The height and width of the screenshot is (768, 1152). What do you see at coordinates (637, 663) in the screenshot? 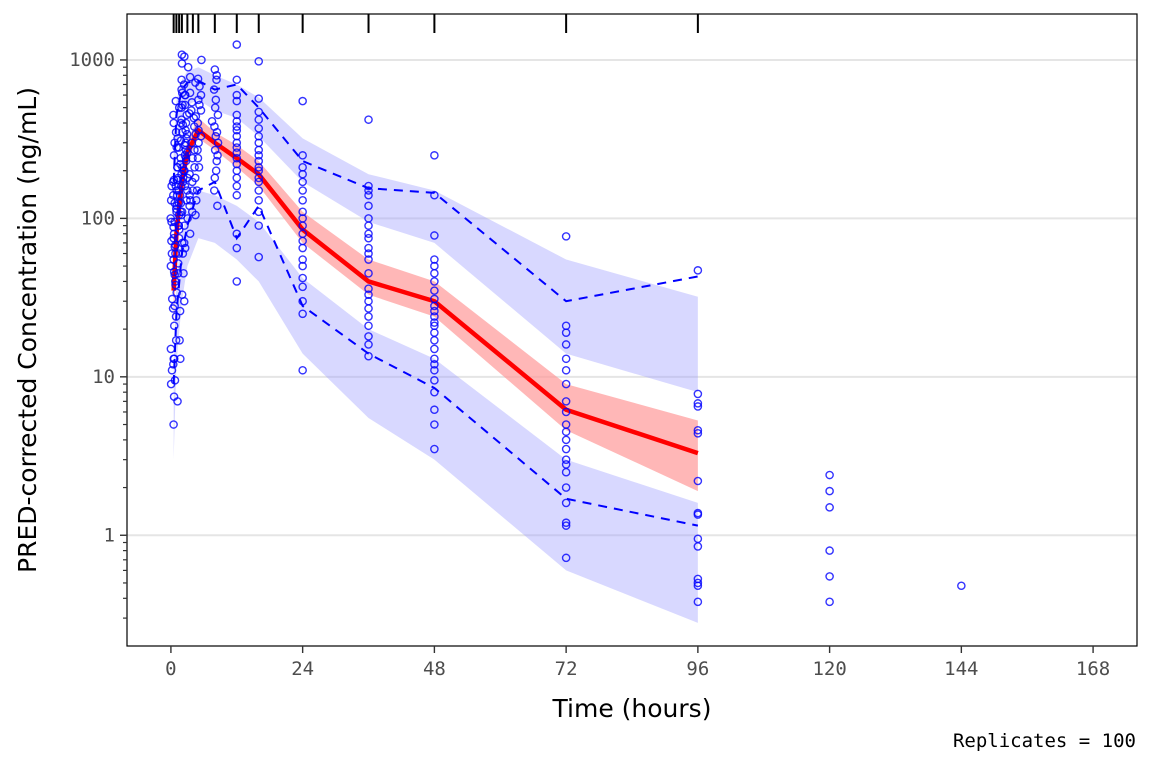
I see `x-axis: 0 24 48 72 96 120 144 168` at bounding box center [637, 663].